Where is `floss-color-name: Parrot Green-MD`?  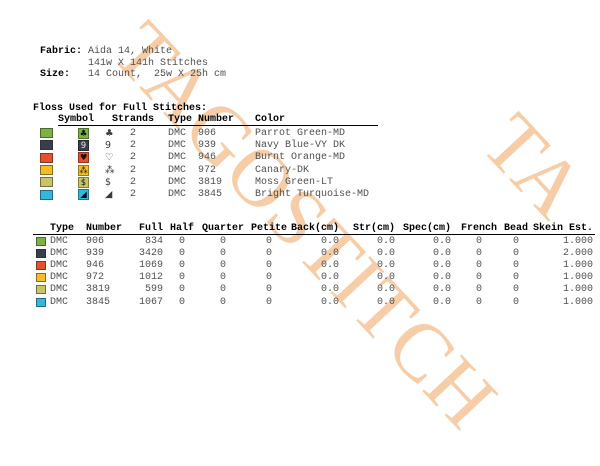 floss-color-name: Parrot Green-MD is located at coordinates (300, 133).